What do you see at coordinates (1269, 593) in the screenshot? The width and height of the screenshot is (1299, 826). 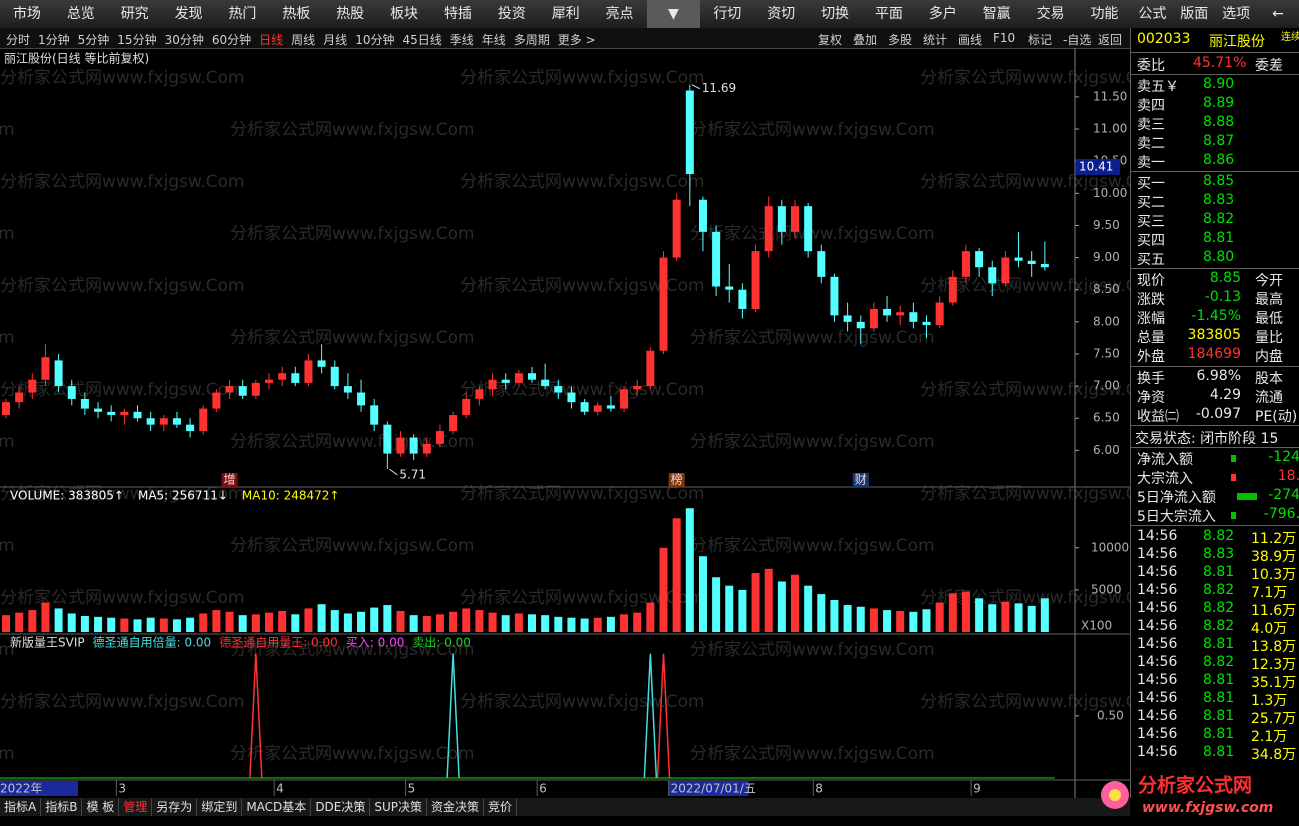 I see `tick-volume: 7.1万` at bounding box center [1269, 593].